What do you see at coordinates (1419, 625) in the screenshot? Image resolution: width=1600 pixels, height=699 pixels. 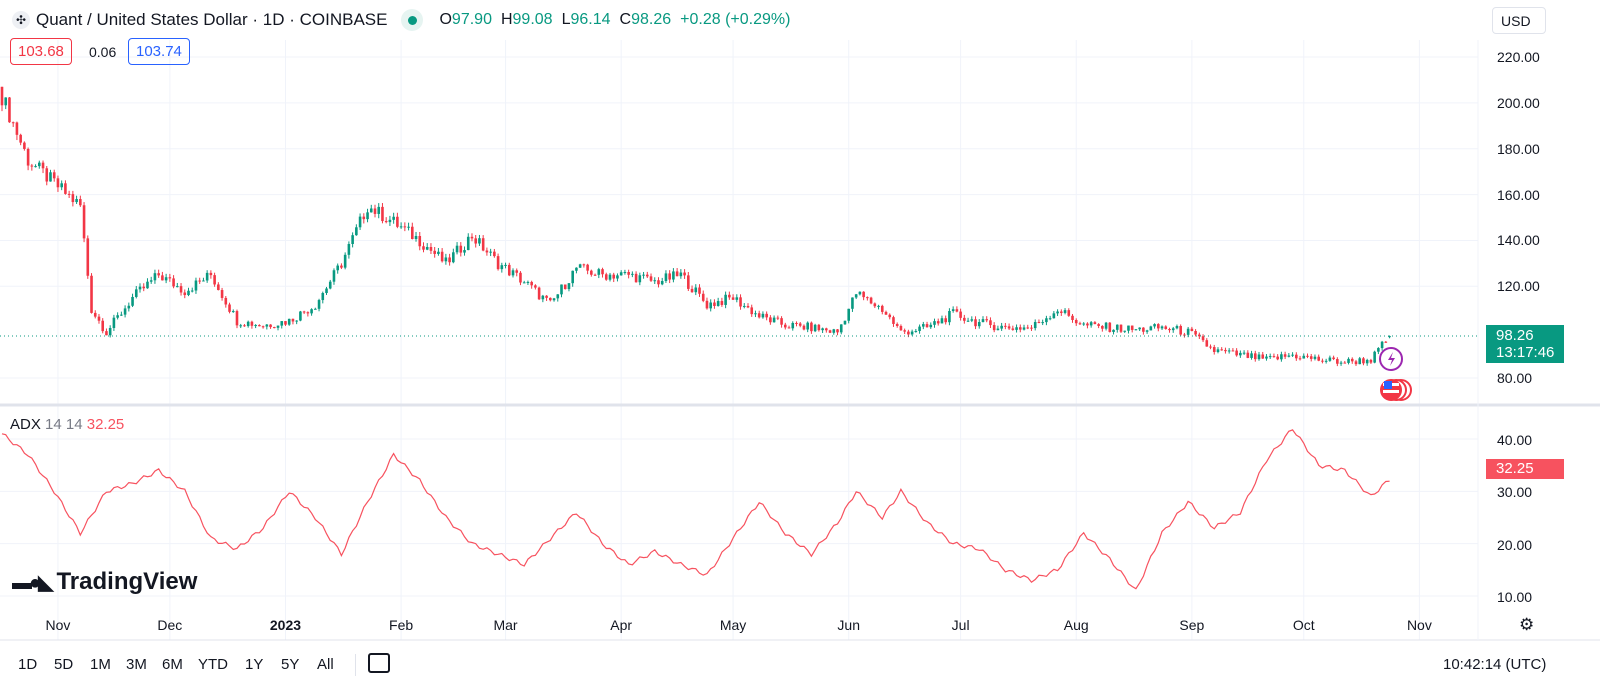 I see `time-tick: Nov` at bounding box center [1419, 625].